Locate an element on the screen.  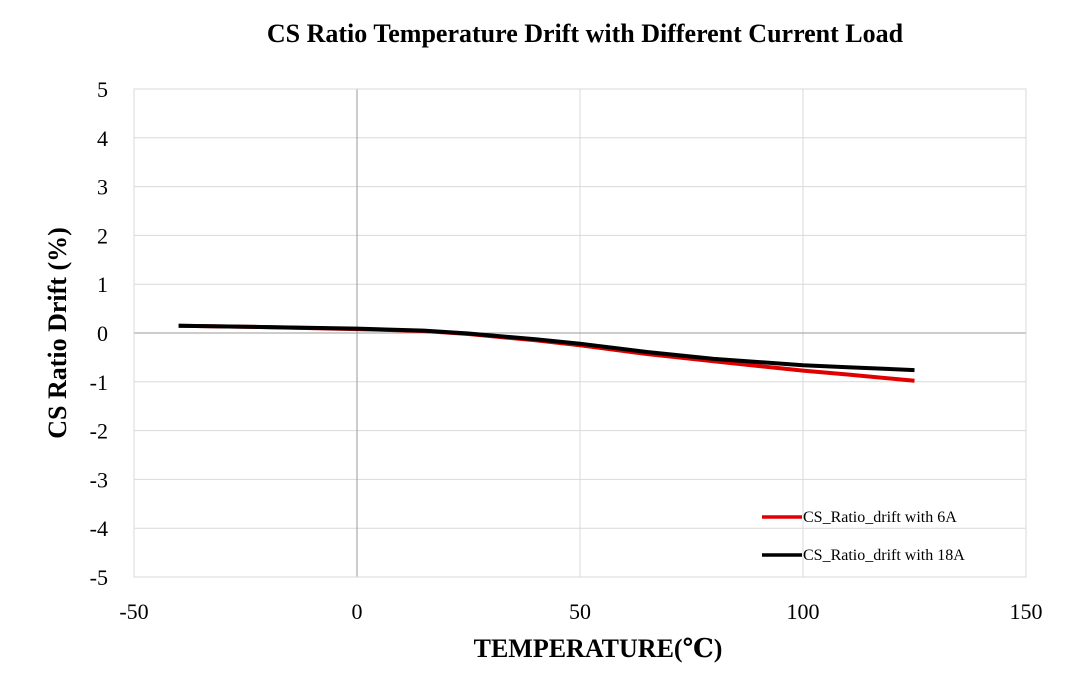
legend-label-6a: CS_Ratio_drift with 6A is located at coordinates (880, 517).